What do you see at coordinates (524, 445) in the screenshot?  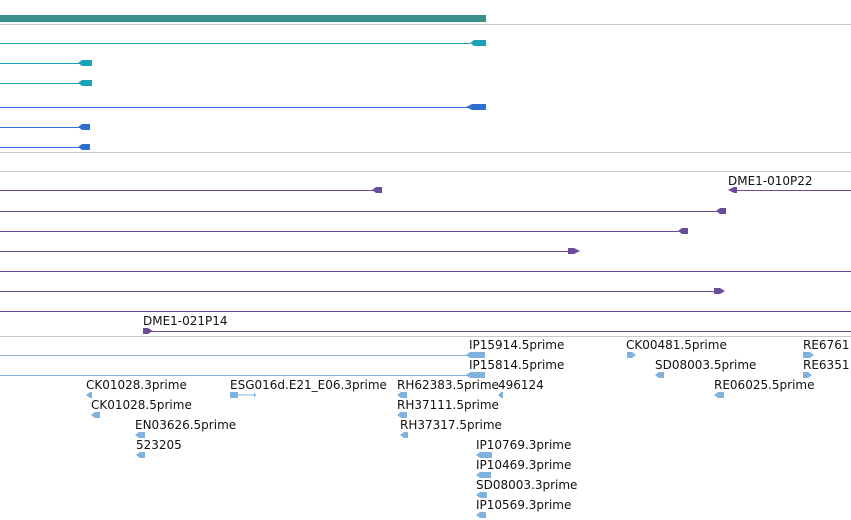 I see `est-label: IP10769.3prime` at bounding box center [524, 445].